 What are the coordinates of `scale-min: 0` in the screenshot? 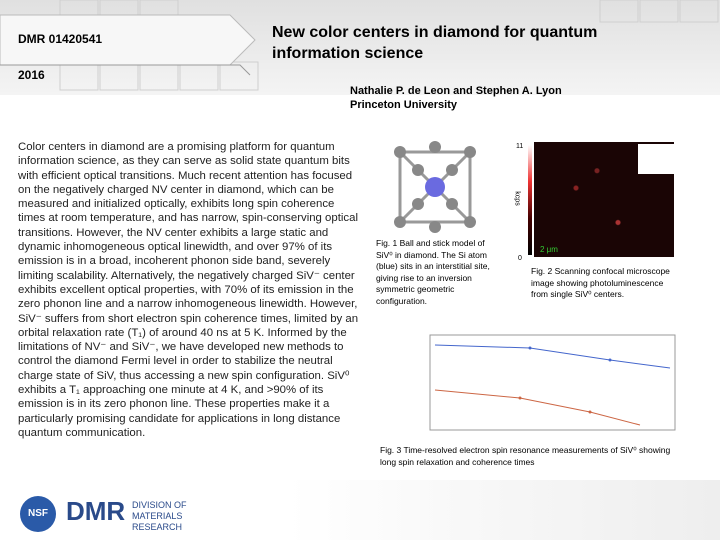 It's located at (520, 258).